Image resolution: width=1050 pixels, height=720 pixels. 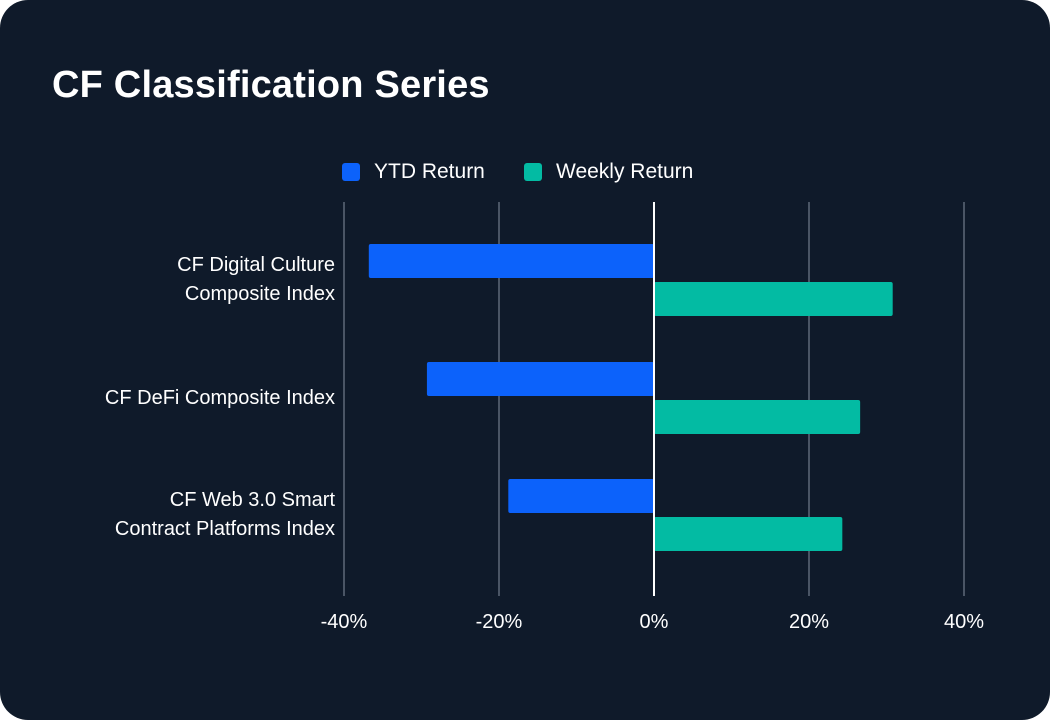 I want to click on legend-item-weekly: Weekly Return, so click(x=608, y=172).